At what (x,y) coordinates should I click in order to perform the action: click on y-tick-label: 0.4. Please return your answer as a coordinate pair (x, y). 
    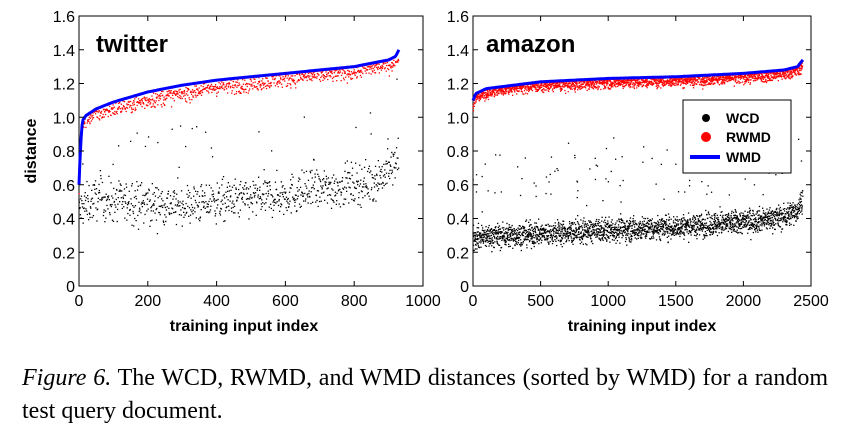
    Looking at the image, I should click on (64, 220).